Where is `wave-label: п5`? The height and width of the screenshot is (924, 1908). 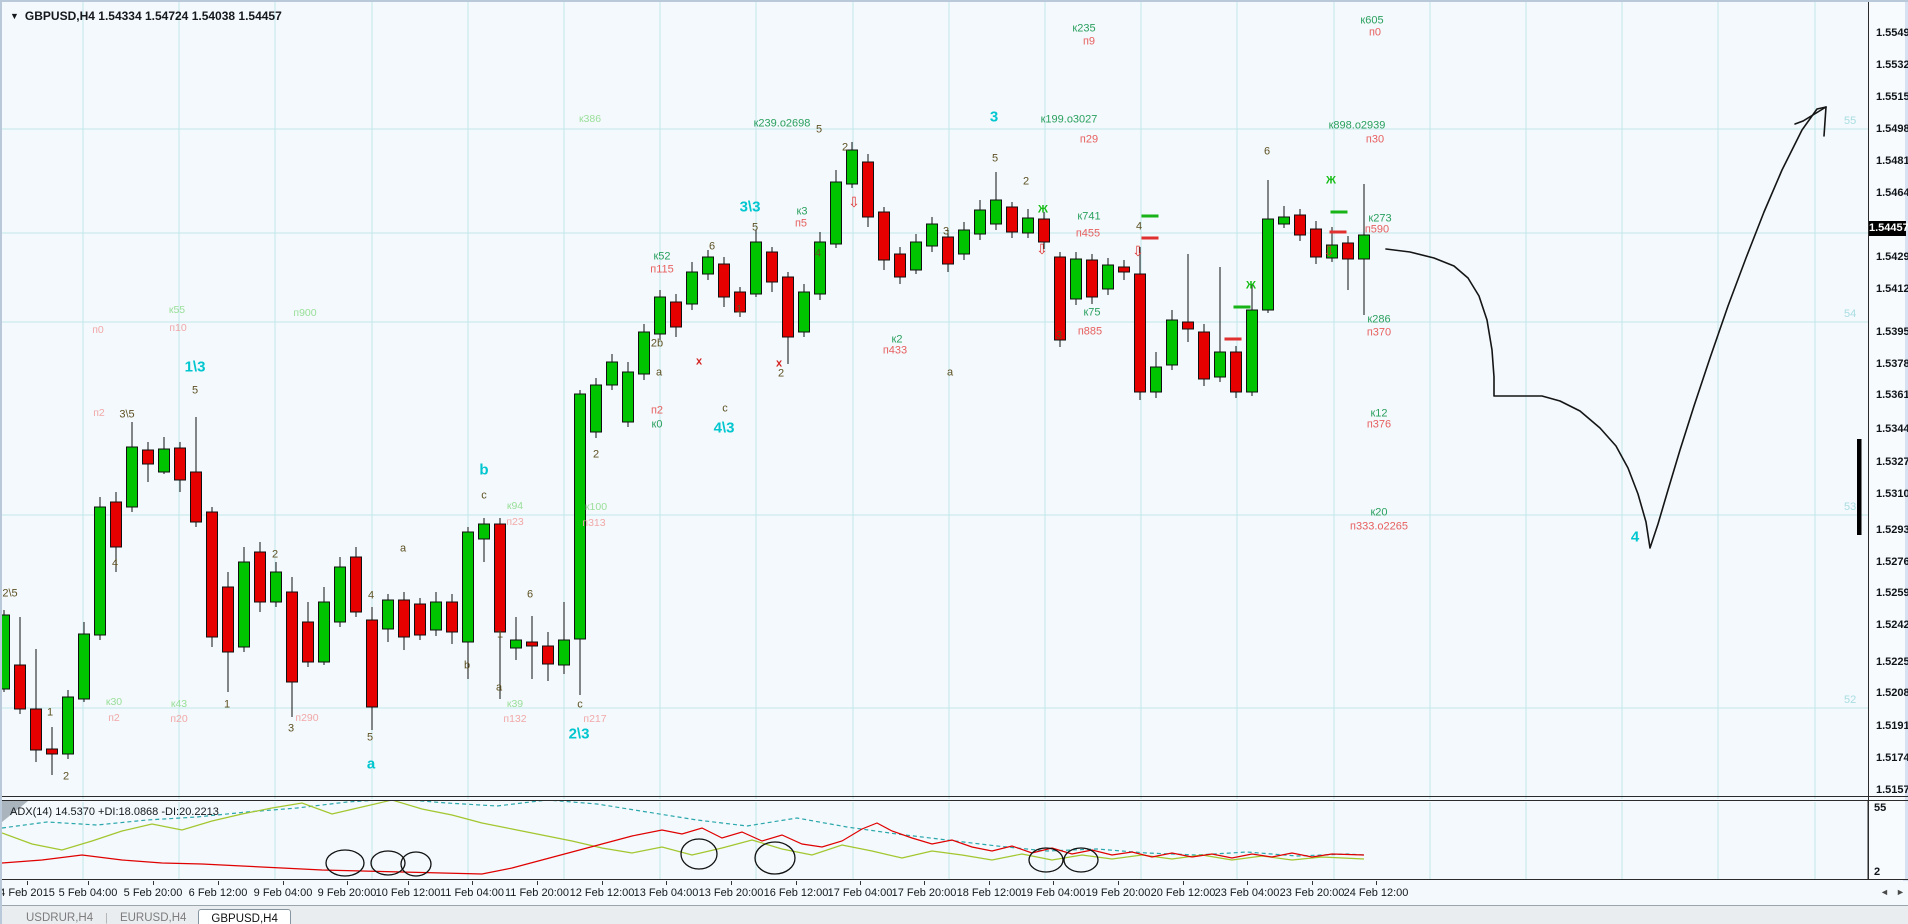 wave-label: п5 is located at coordinates (801, 223).